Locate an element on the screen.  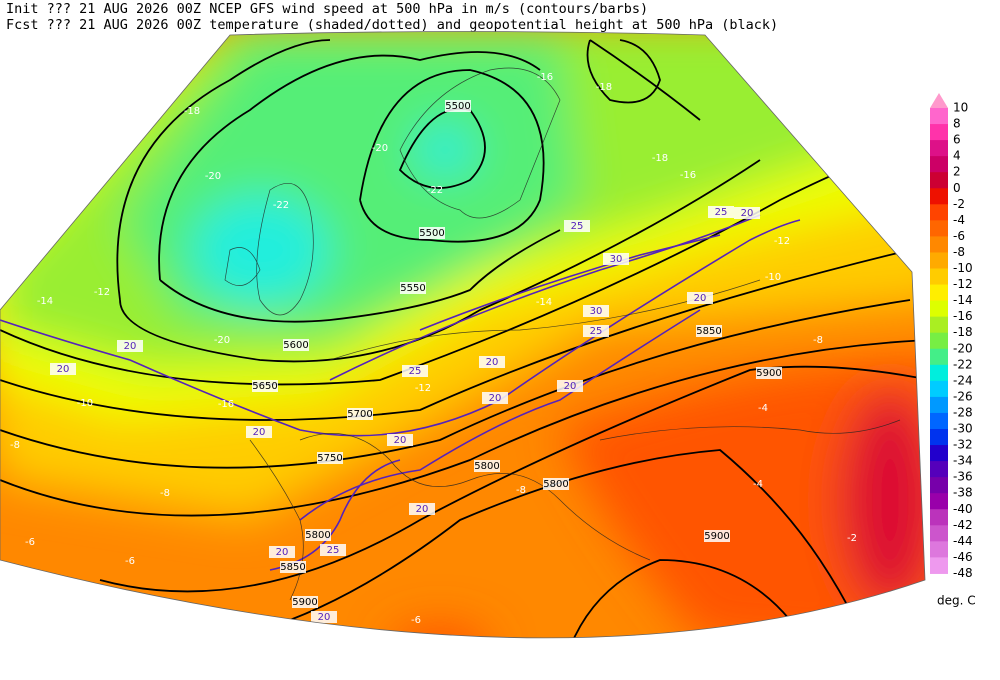
colorbar-label: -36 is located at coordinates (963, 477).